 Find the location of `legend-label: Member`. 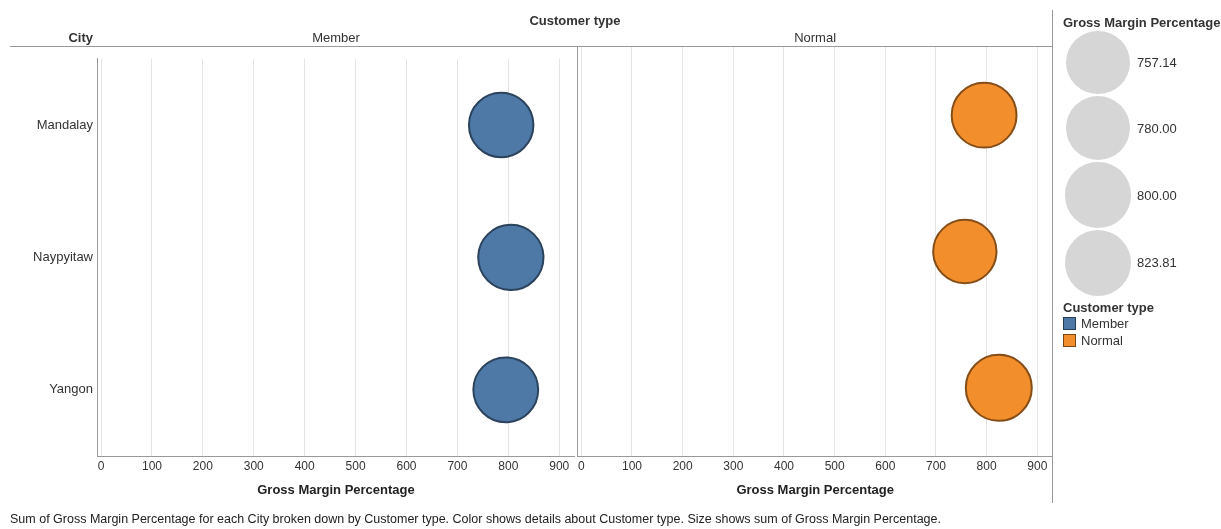

legend-label: Member is located at coordinates (1105, 323).